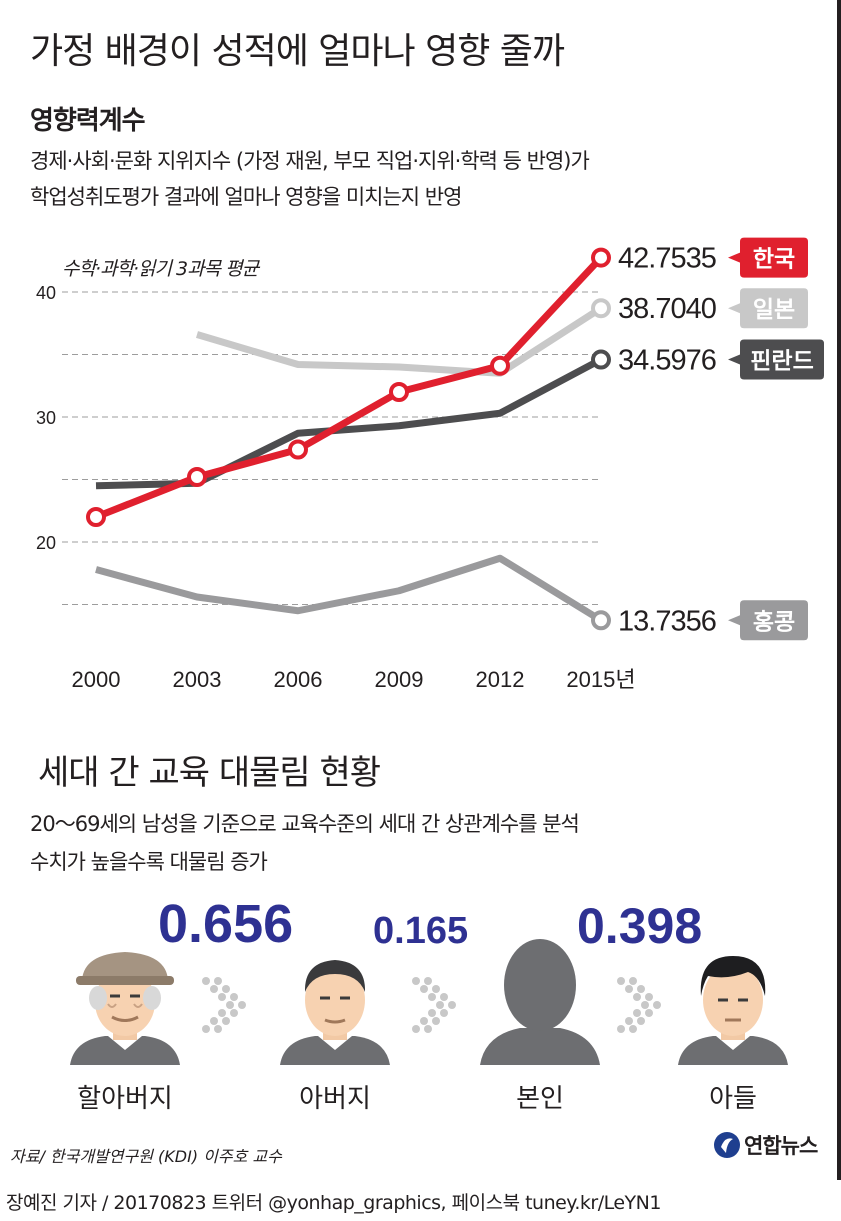 This screenshot has height=1221, width=841. Describe the element at coordinates (667, 309) in the screenshot. I see `end-value-label: 38.7040` at that location.